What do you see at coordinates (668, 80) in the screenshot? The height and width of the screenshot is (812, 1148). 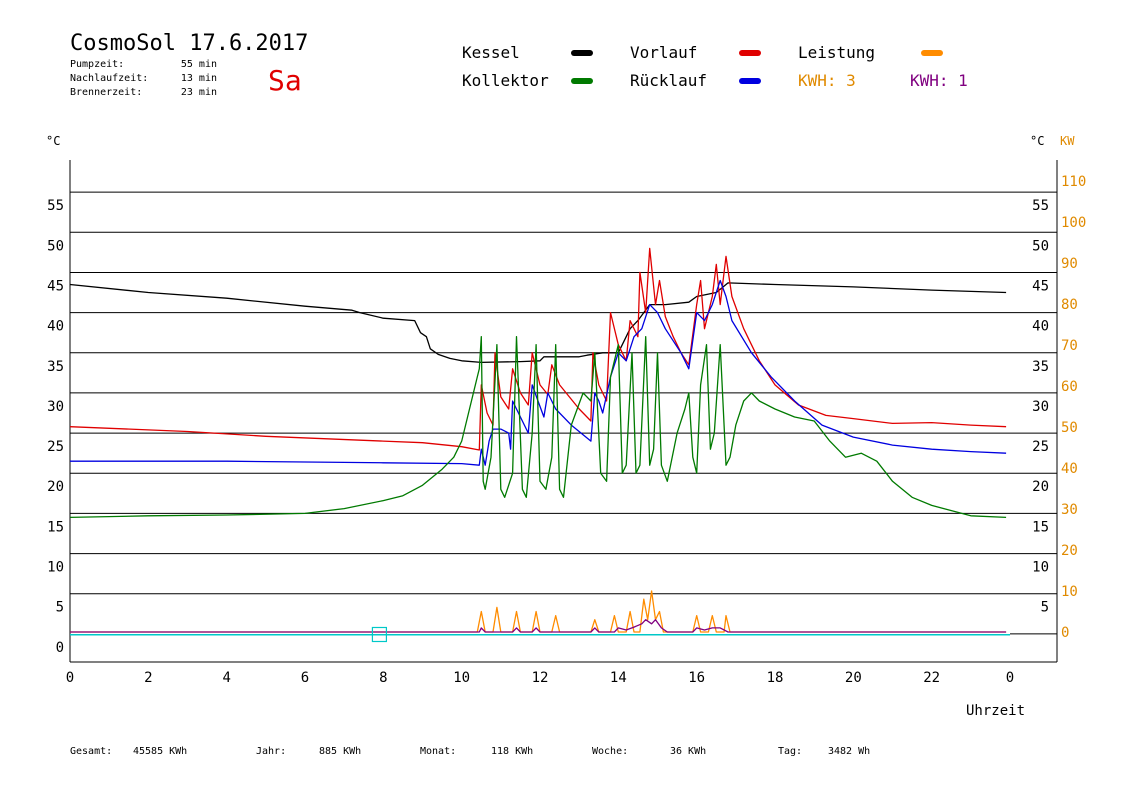 I see `legend-label-ruecklauf: Rücklauf` at bounding box center [668, 80].